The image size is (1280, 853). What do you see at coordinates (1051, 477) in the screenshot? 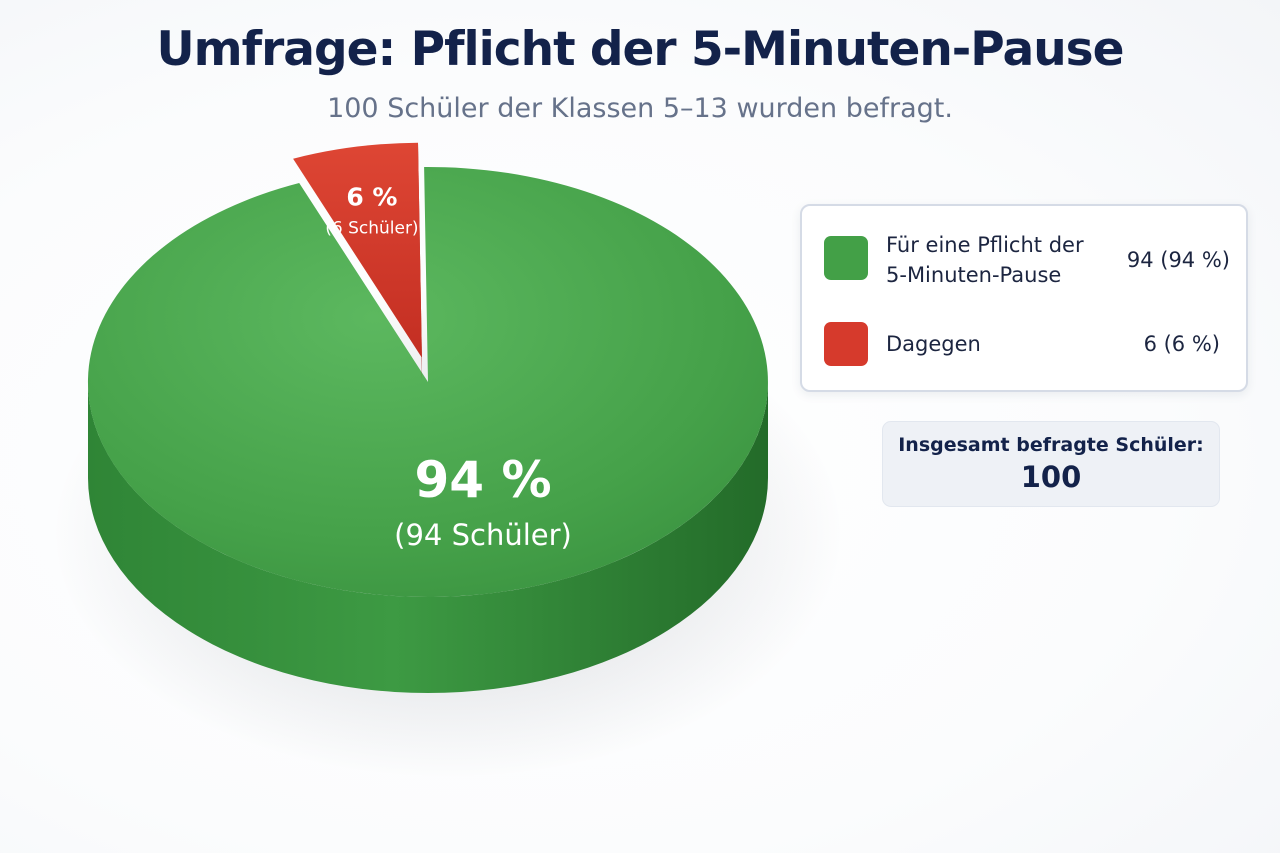
I see `total-respondents-value: 100` at bounding box center [1051, 477].